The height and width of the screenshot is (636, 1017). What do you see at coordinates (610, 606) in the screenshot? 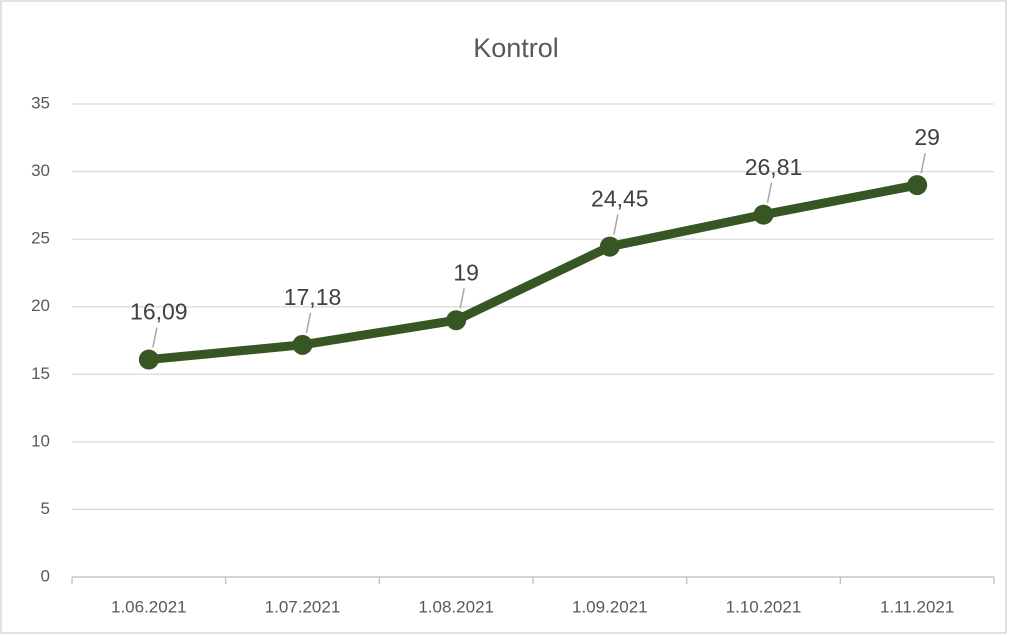
I see `x-tick-label: 1.09.2021` at bounding box center [610, 606].